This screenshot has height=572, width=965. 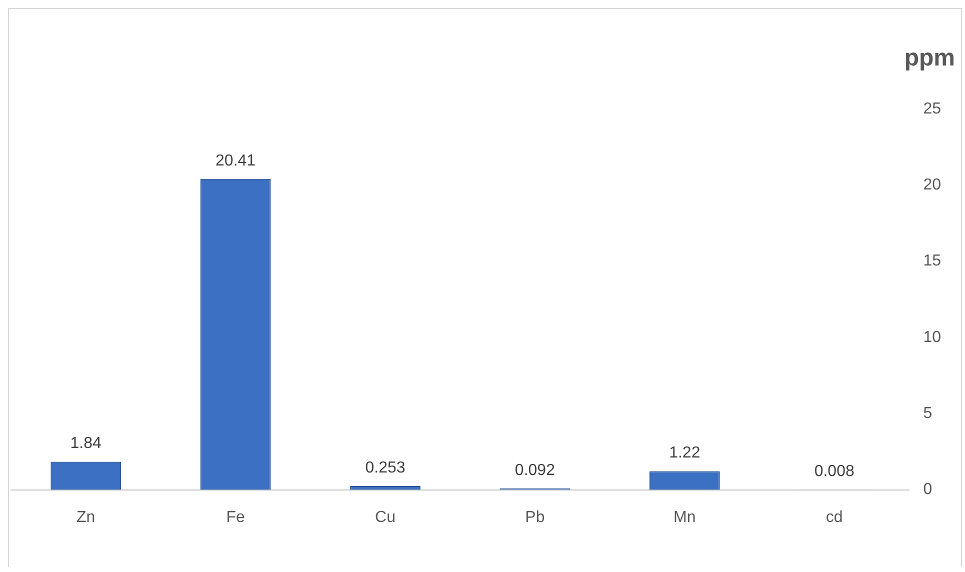 What do you see at coordinates (385, 517) in the screenshot?
I see `x-tick-label: Cu` at bounding box center [385, 517].